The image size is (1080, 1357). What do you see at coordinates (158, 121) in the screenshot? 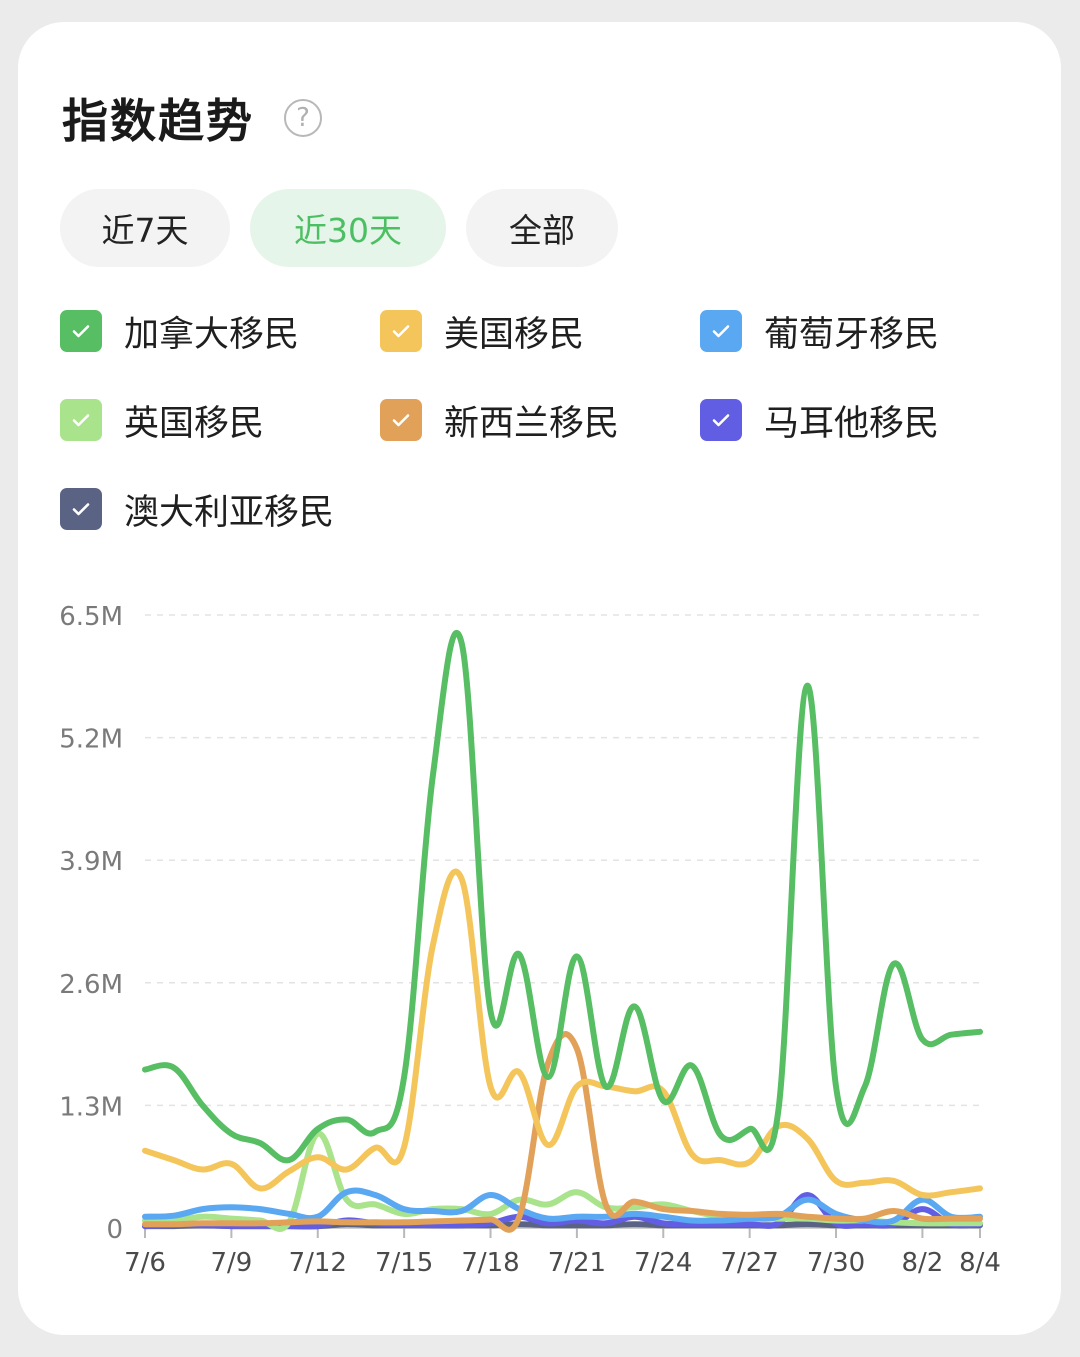
I see `page-title: 指数趋势` at bounding box center [158, 121].